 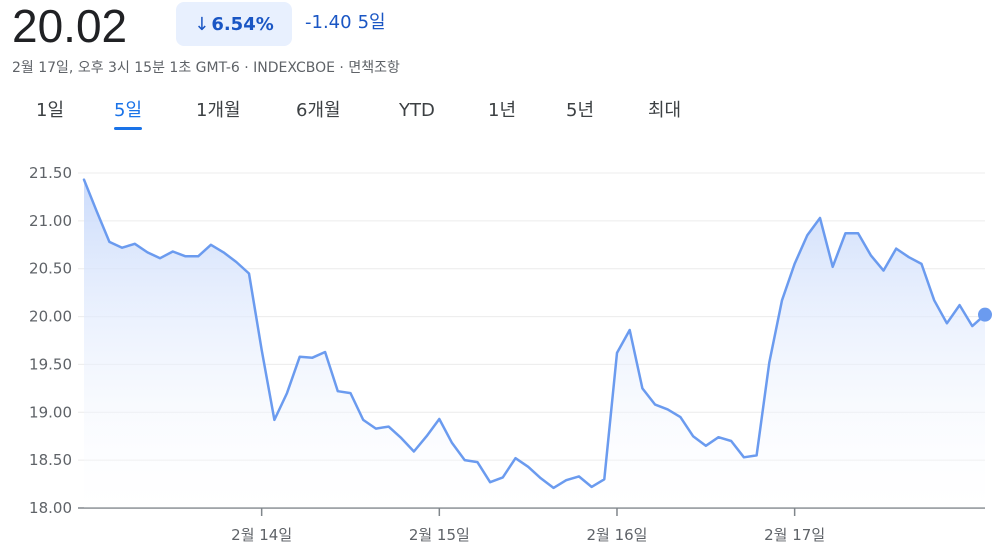 What do you see at coordinates (70, 26) in the screenshot?
I see `price-value: 20.02` at bounding box center [70, 26].